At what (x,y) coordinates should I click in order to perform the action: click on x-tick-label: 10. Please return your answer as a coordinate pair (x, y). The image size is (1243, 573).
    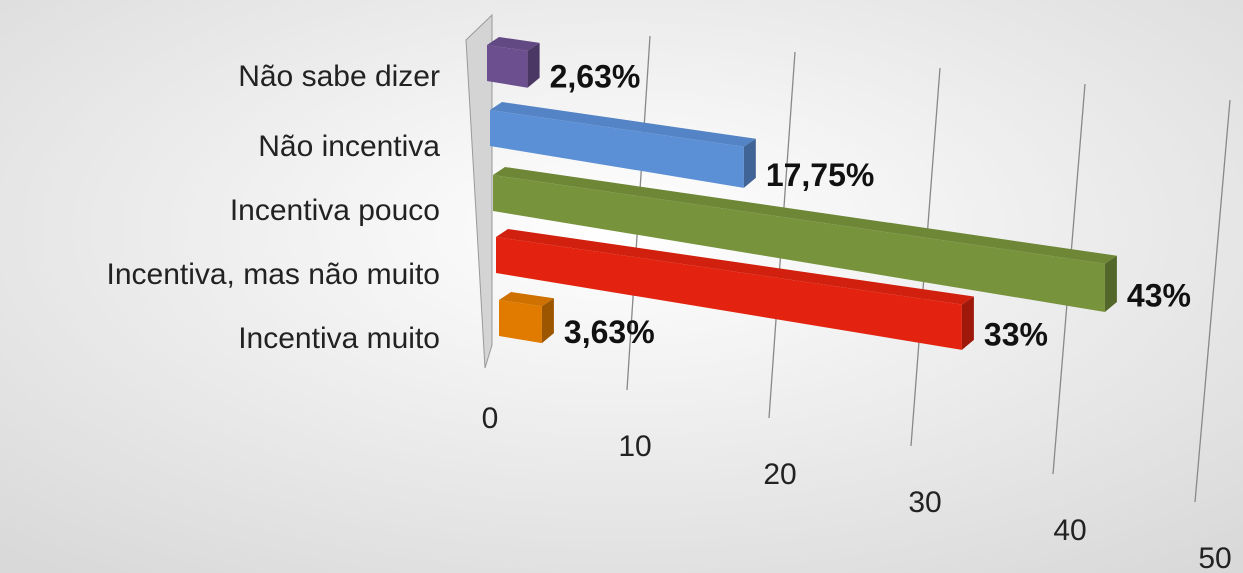
    Looking at the image, I should click on (634, 446).